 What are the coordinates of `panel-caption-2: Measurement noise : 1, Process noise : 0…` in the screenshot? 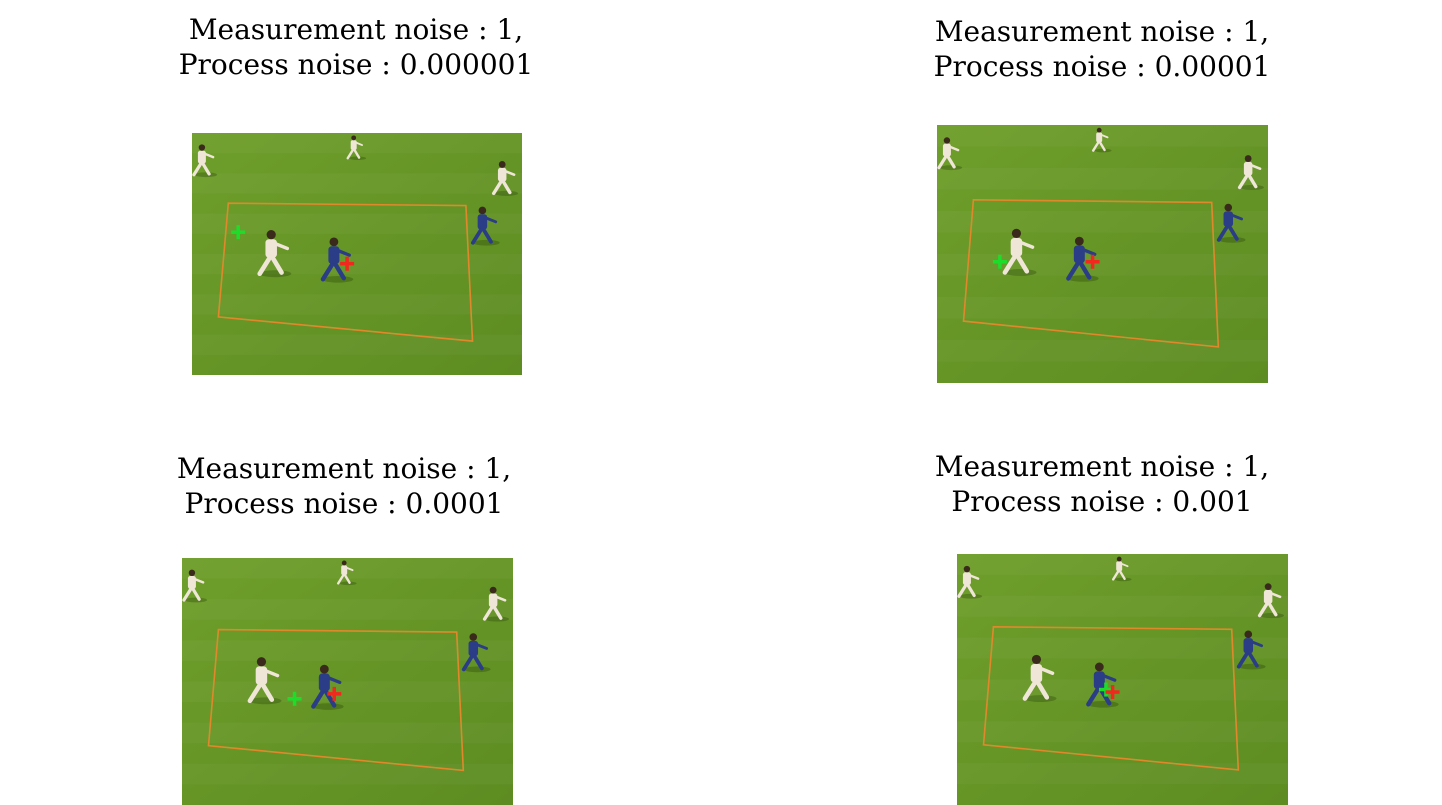 It's located at (344, 486).